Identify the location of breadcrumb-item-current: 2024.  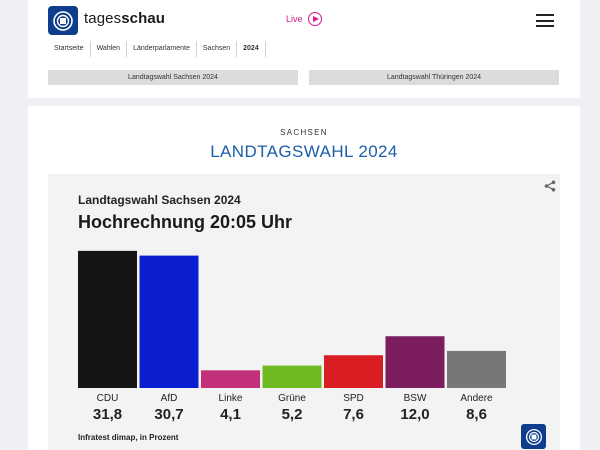
(251, 49).